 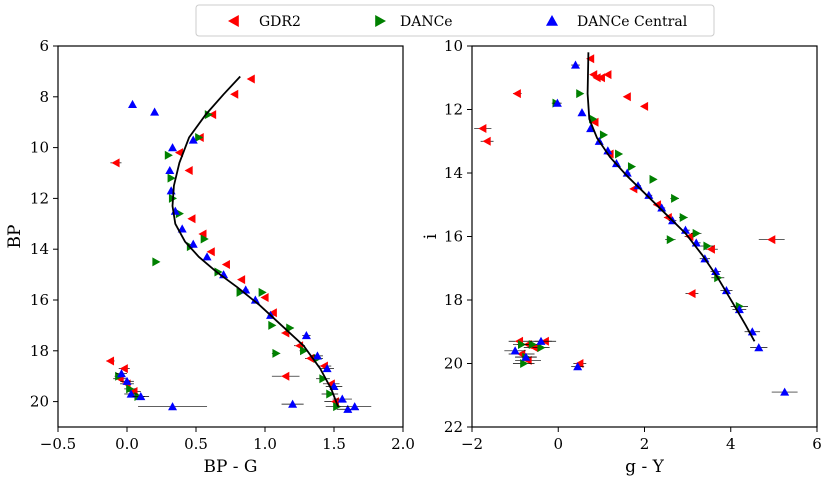 I want to click on x-tick-label: −2, so click(x=472, y=444).